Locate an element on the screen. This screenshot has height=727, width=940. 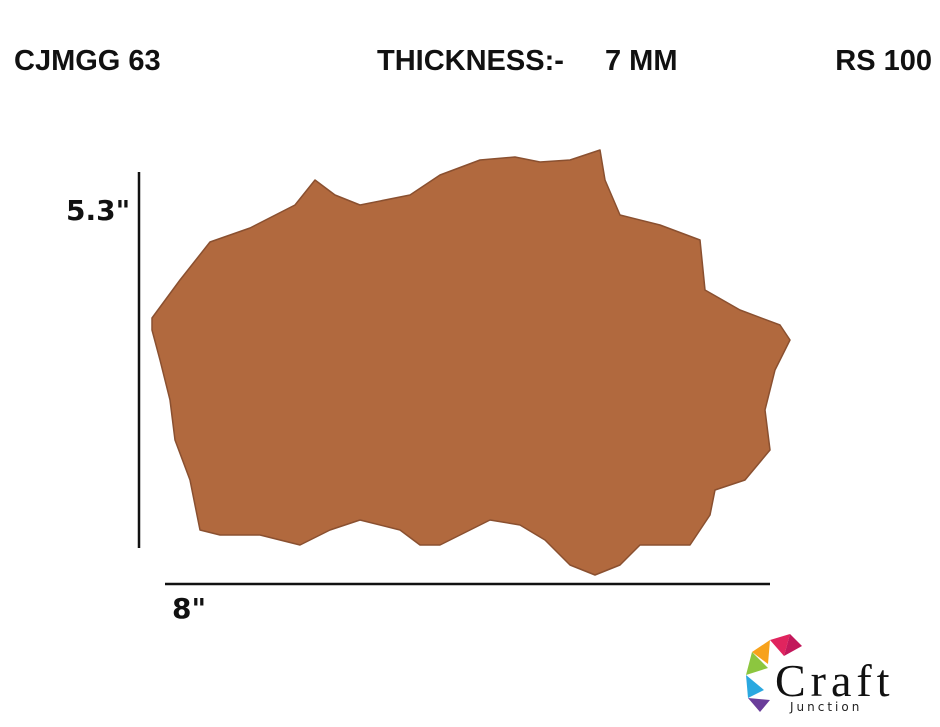
logo-name: Craft is located at coordinates (835, 680).